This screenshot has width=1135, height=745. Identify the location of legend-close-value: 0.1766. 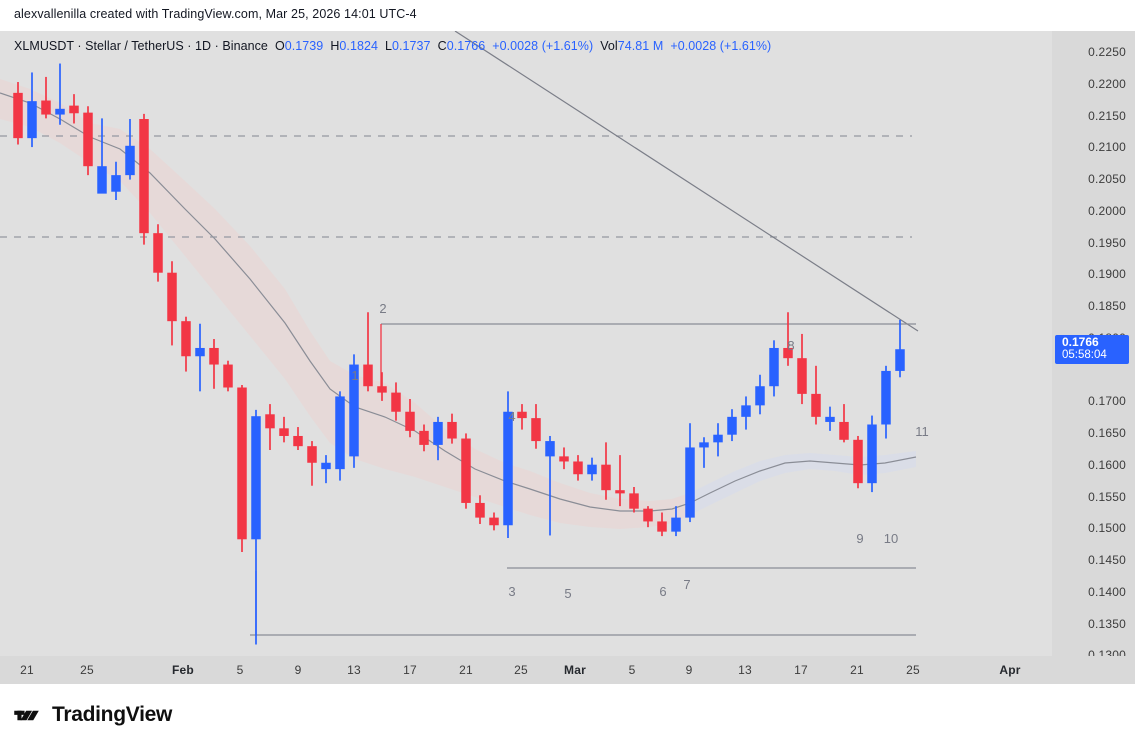
(466, 46).